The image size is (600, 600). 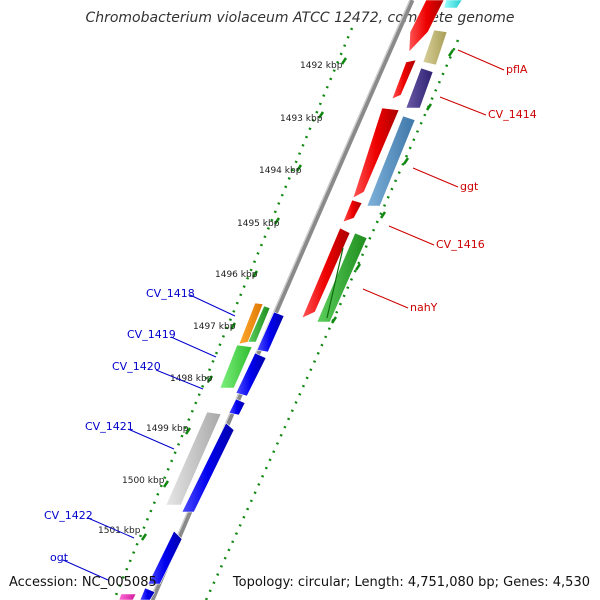 What do you see at coordinates (424, 307) in the screenshot?
I see `gene-label-nahY: nahY` at bounding box center [424, 307].